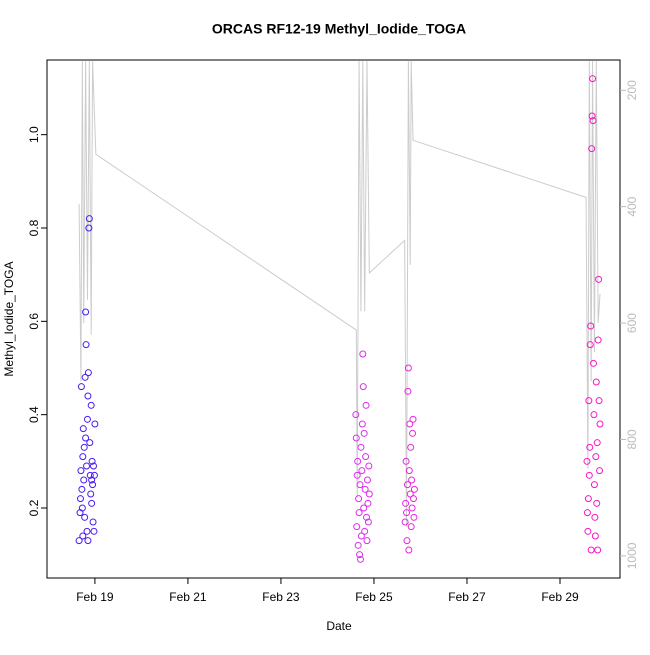 The image size is (650, 655). I want to click on x-axis-label: Date, so click(339, 626).